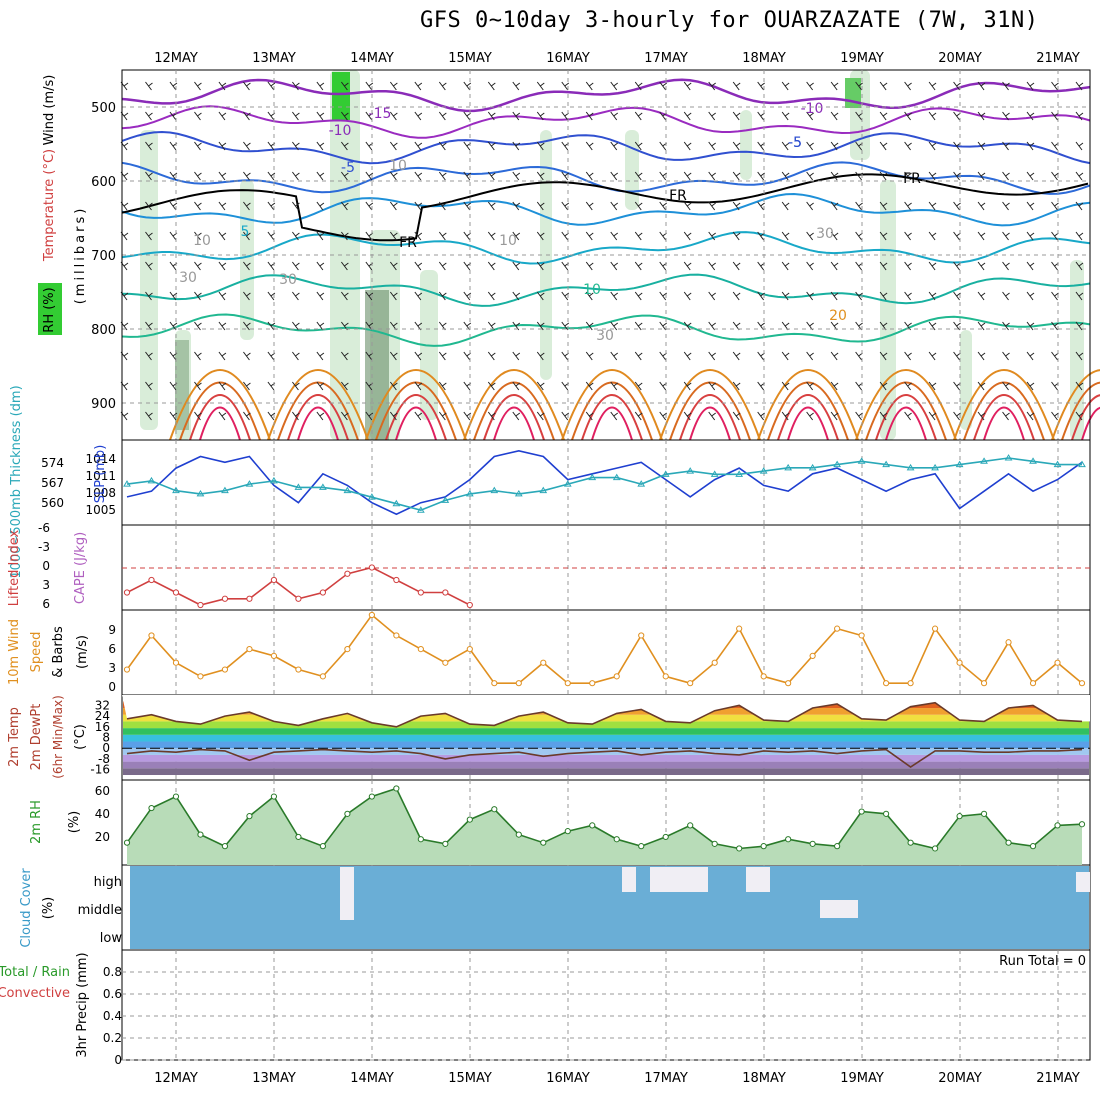  What do you see at coordinates (825, 234) in the screenshot?
I see `contour-label: 30` at bounding box center [825, 234].